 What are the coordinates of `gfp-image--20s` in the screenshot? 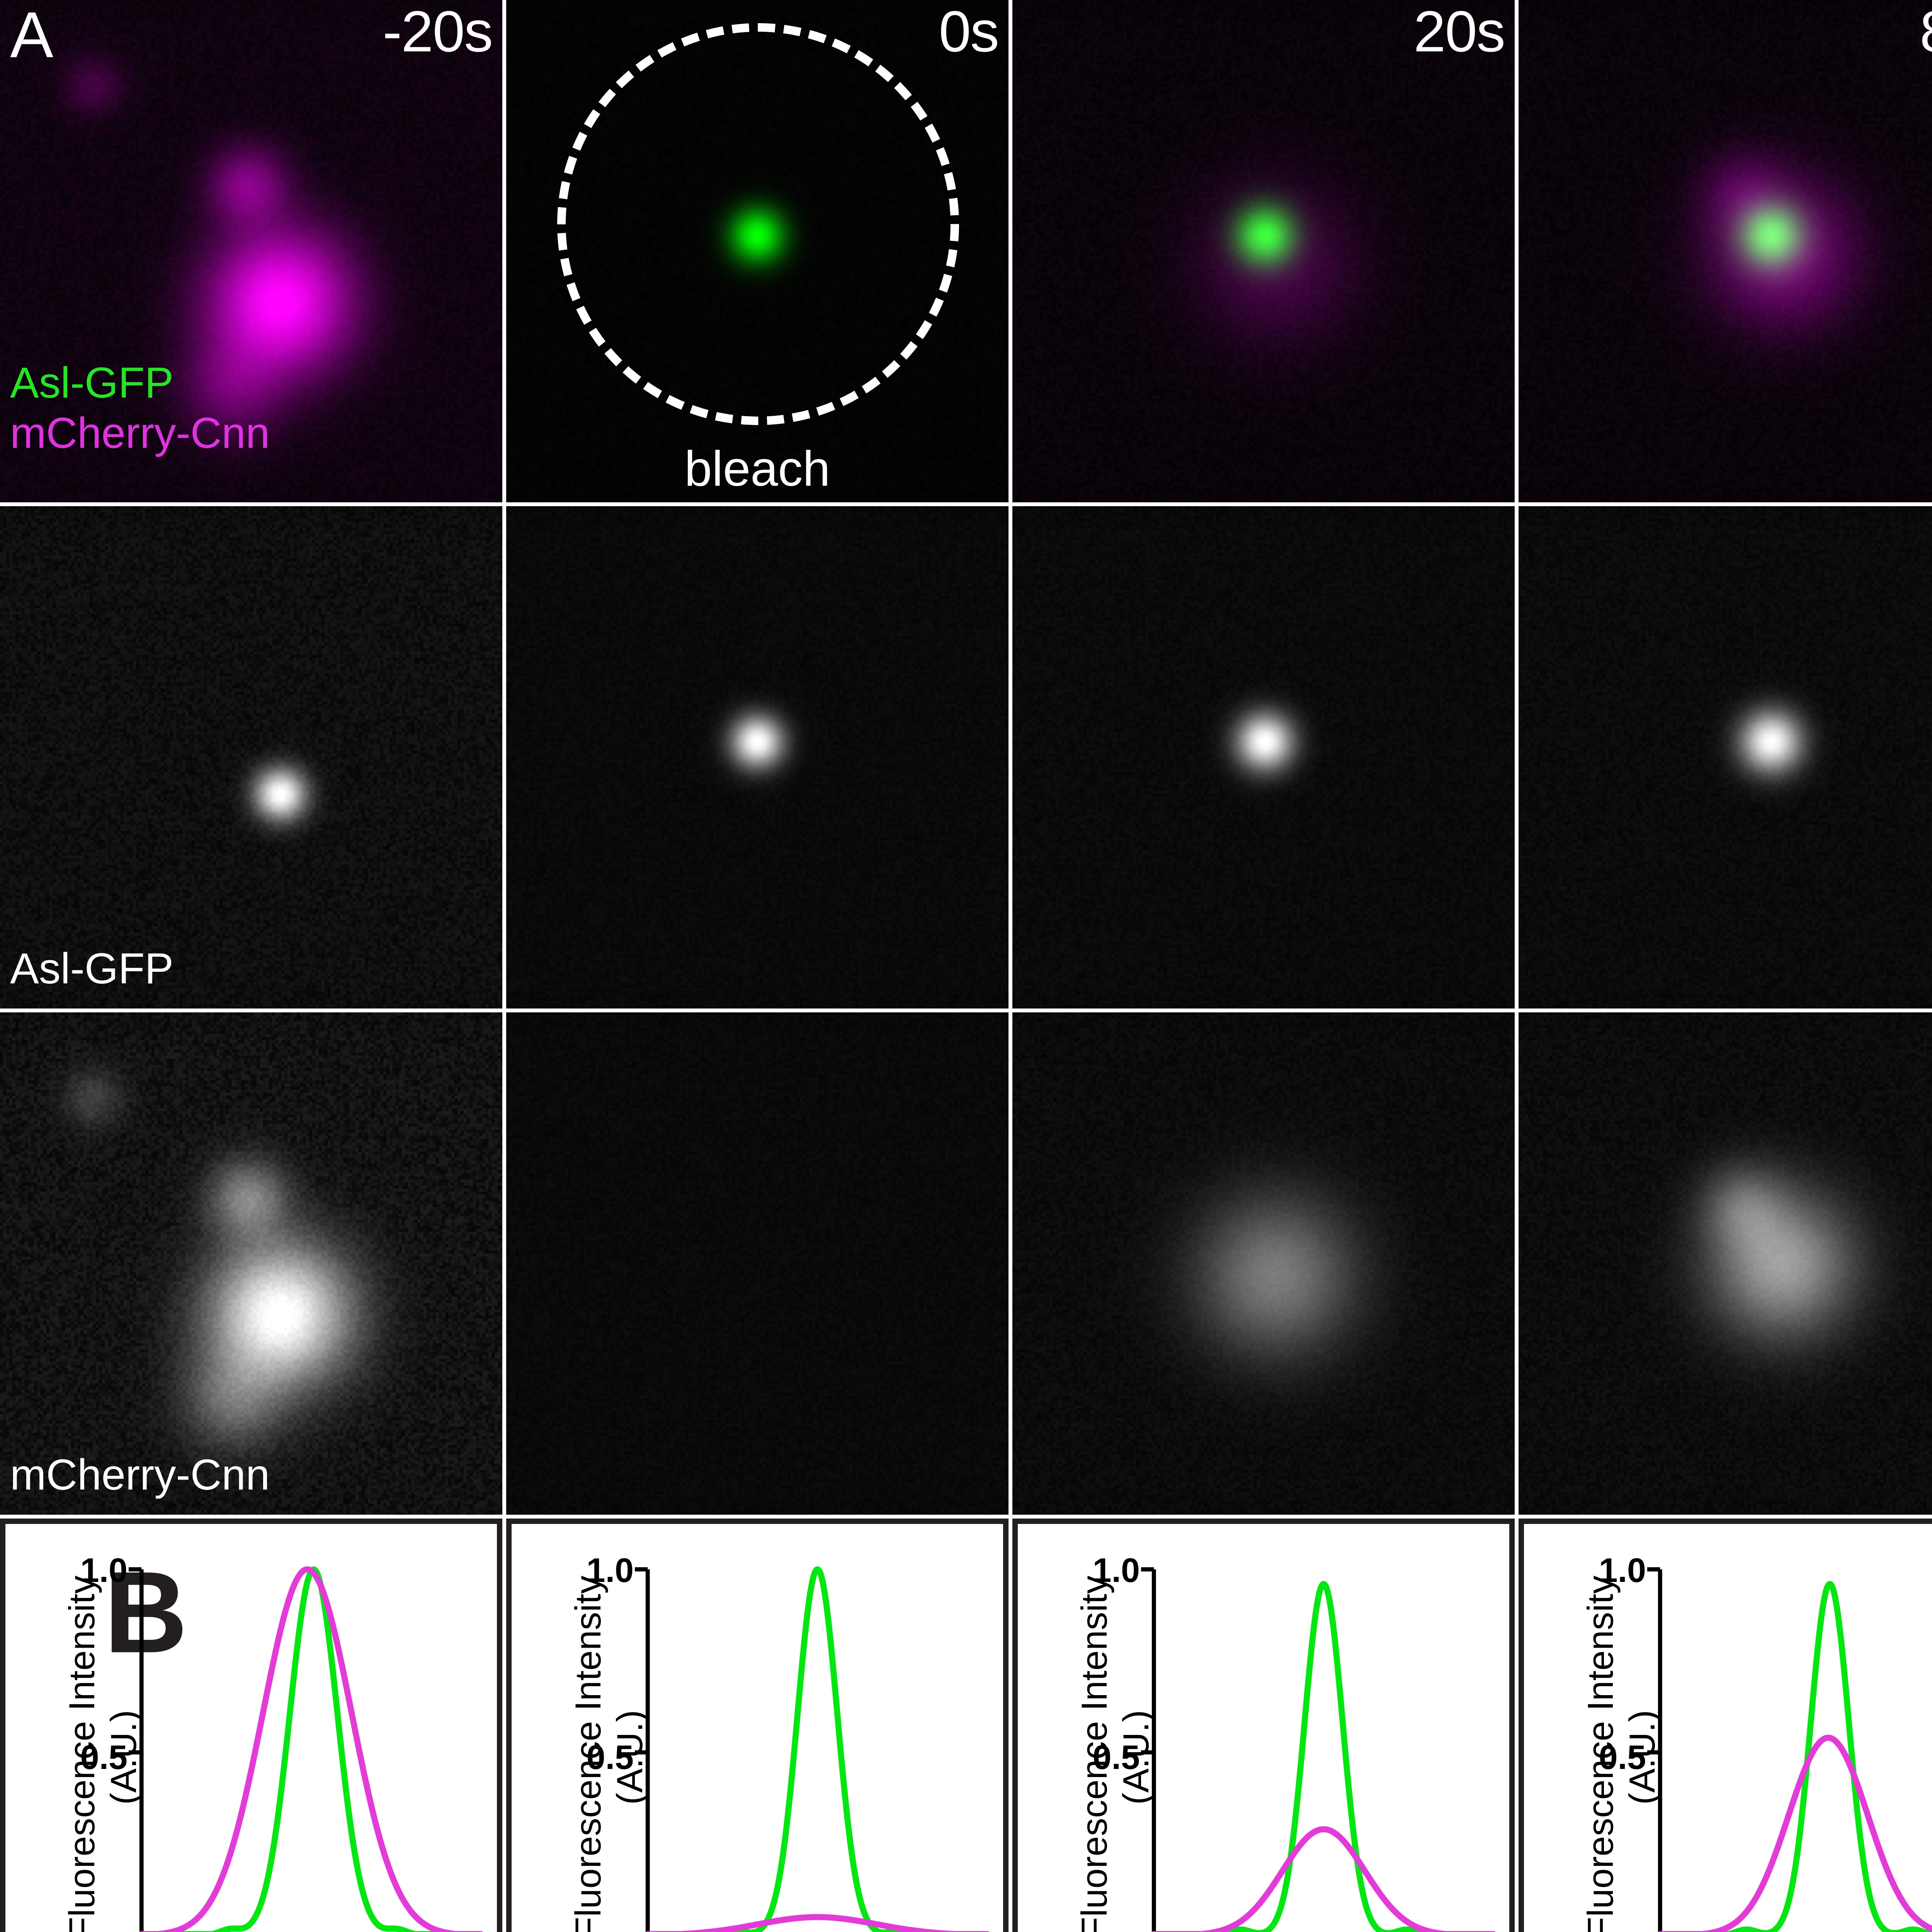 It's located at (251, 758).